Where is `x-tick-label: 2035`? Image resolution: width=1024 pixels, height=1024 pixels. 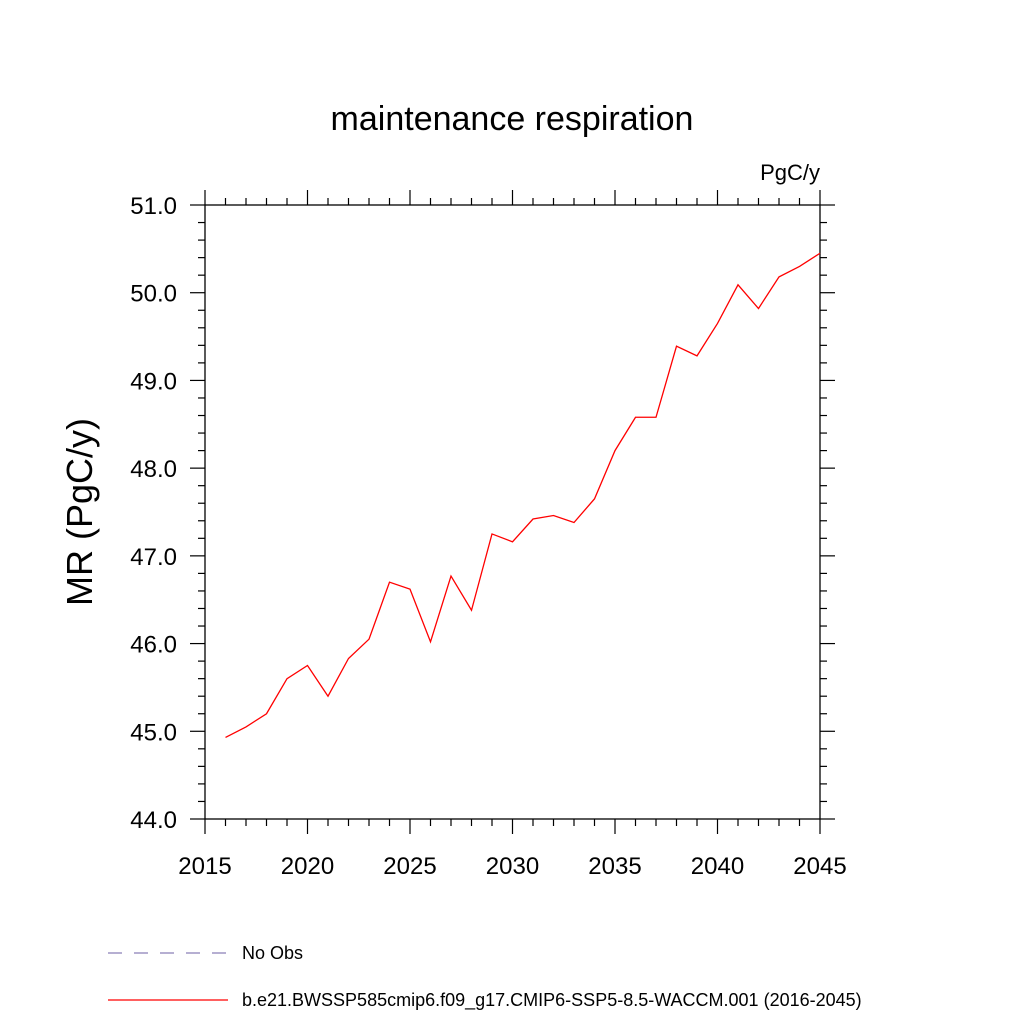 x-tick-label: 2035 is located at coordinates (614, 866).